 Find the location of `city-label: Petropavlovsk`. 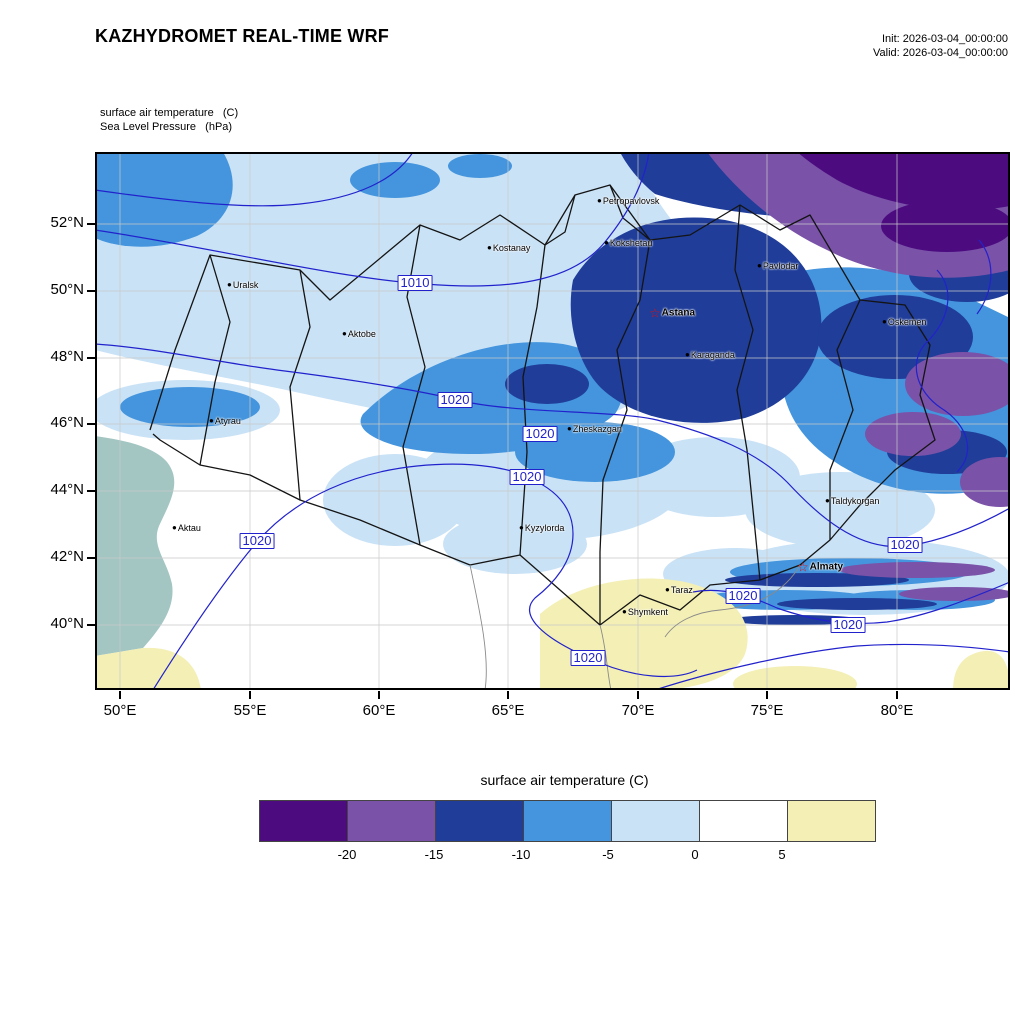

city-label: Petropavlovsk is located at coordinates (631, 201).